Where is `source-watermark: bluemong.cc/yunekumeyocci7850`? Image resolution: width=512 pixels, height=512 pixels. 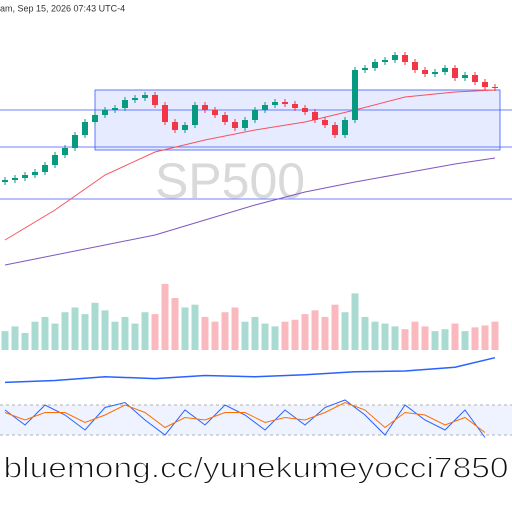
source-watermark: bluemong.cc/yunekumeyocci7850 is located at coordinates (256, 469).